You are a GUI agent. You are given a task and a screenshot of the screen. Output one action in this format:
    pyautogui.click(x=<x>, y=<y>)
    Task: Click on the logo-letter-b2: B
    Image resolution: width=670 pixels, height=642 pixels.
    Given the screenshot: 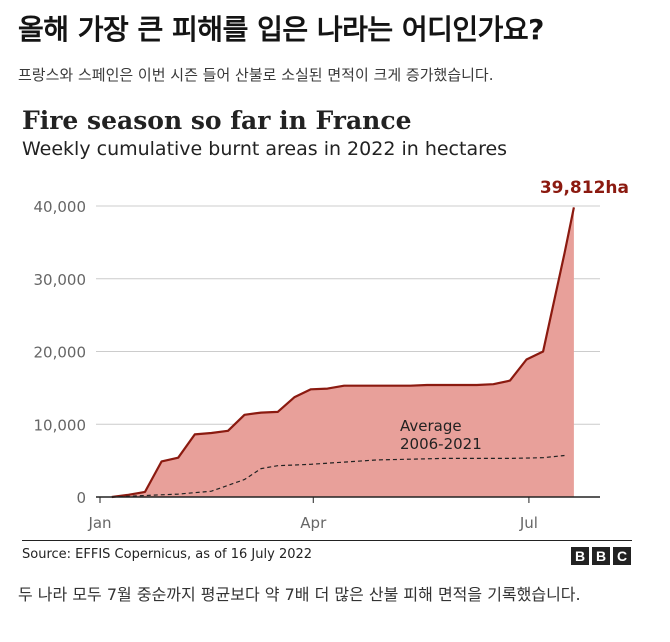 What is the action you would take?
    pyautogui.click(x=601, y=556)
    